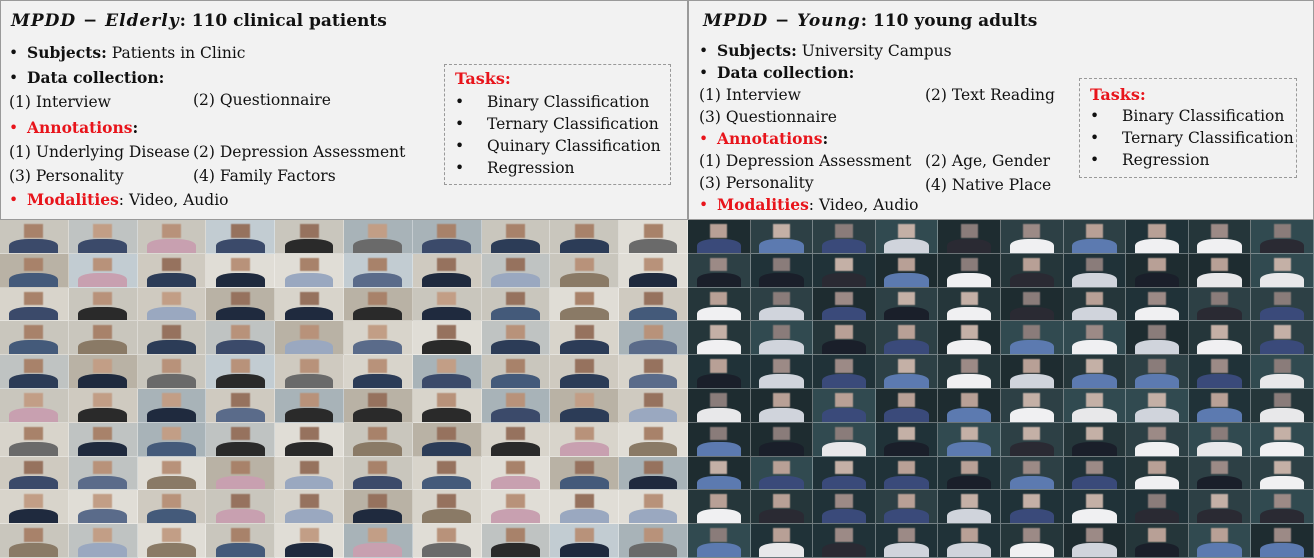 This screenshot has height=558, width=1314. What do you see at coordinates (557, 124) in the screenshot?
I see `task-item: • Ternary Classification` at bounding box center [557, 124].